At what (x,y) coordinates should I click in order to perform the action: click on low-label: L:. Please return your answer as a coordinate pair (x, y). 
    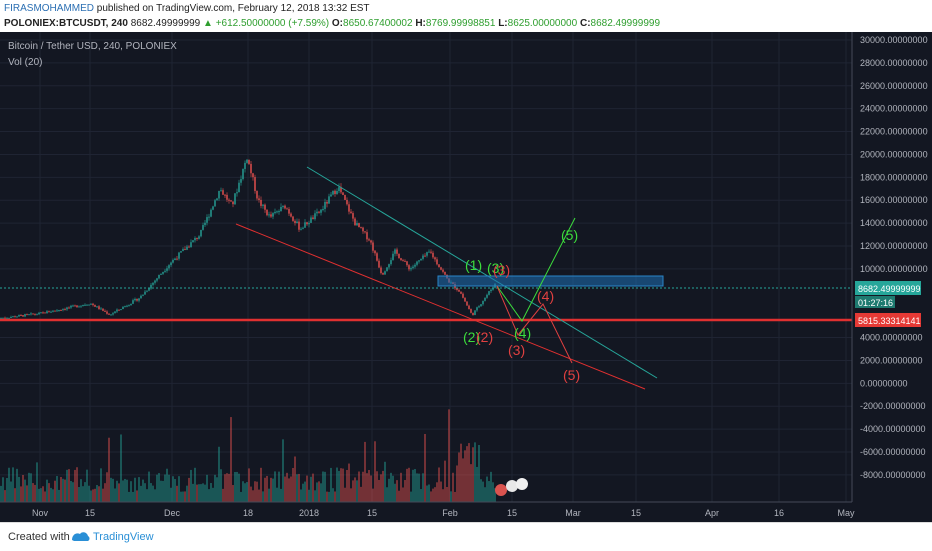
    Looking at the image, I should click on (503, 23).